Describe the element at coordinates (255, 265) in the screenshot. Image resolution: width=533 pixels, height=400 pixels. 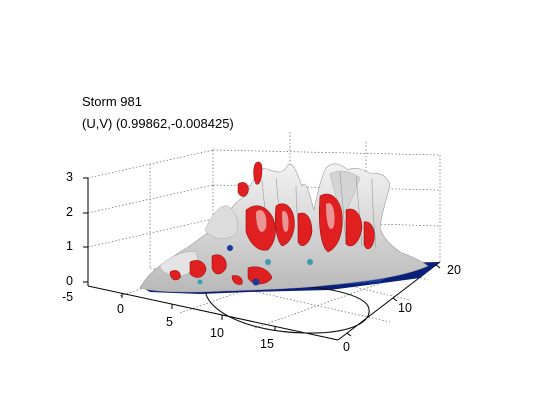
I see `ground-blobs` at that location.